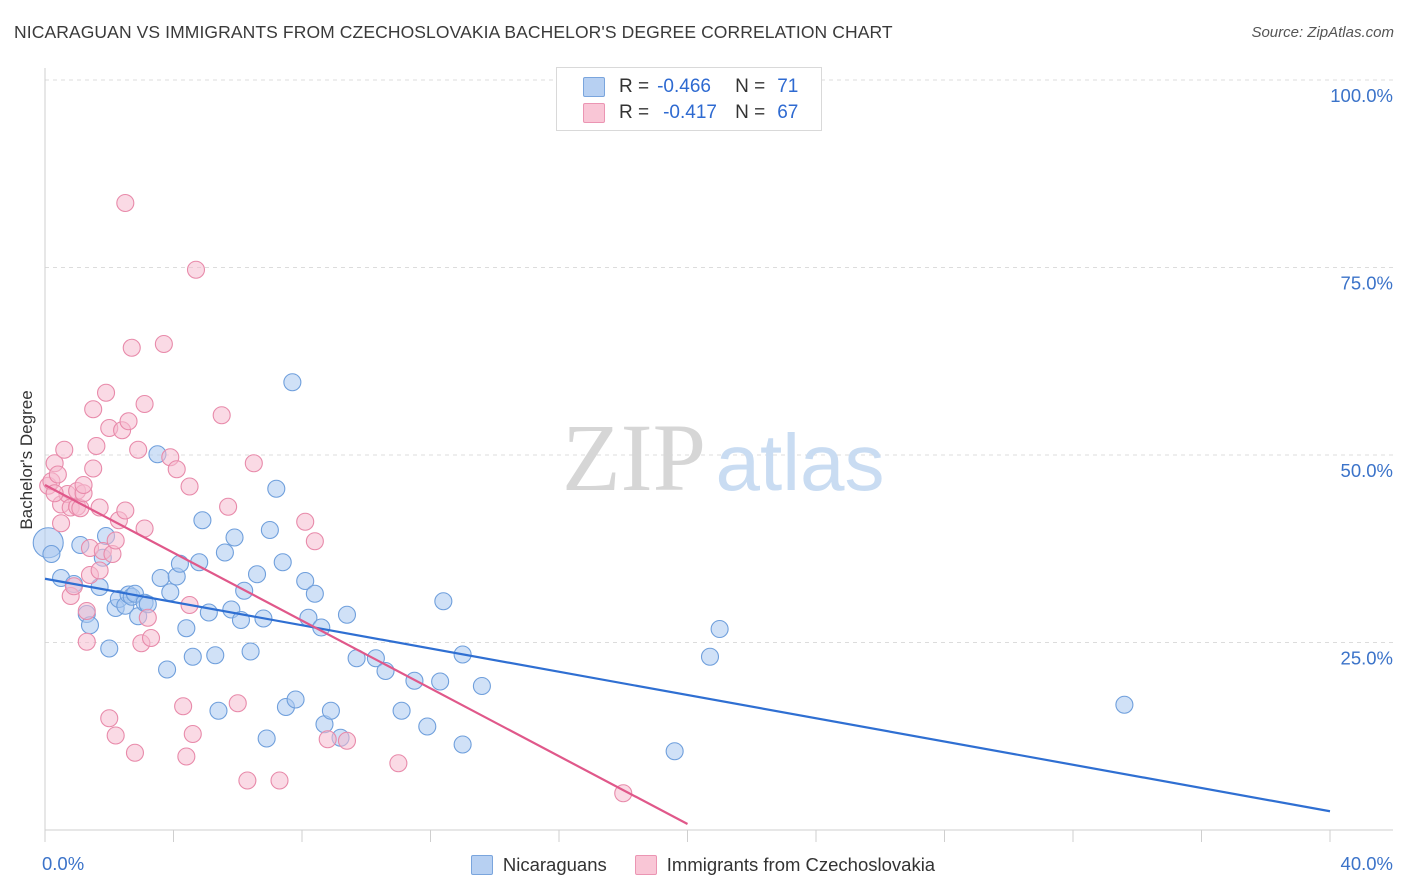  I want to click on series-legend-nicaraguans: Nicaraguans, so click(538, 865).